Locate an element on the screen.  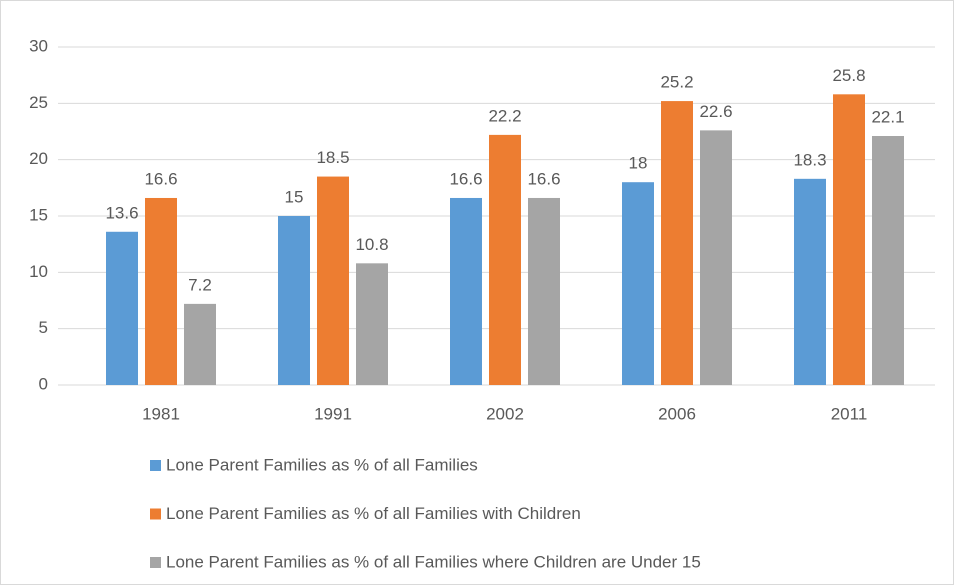
data-label: 25.2 is located at coordinates (676, 82).